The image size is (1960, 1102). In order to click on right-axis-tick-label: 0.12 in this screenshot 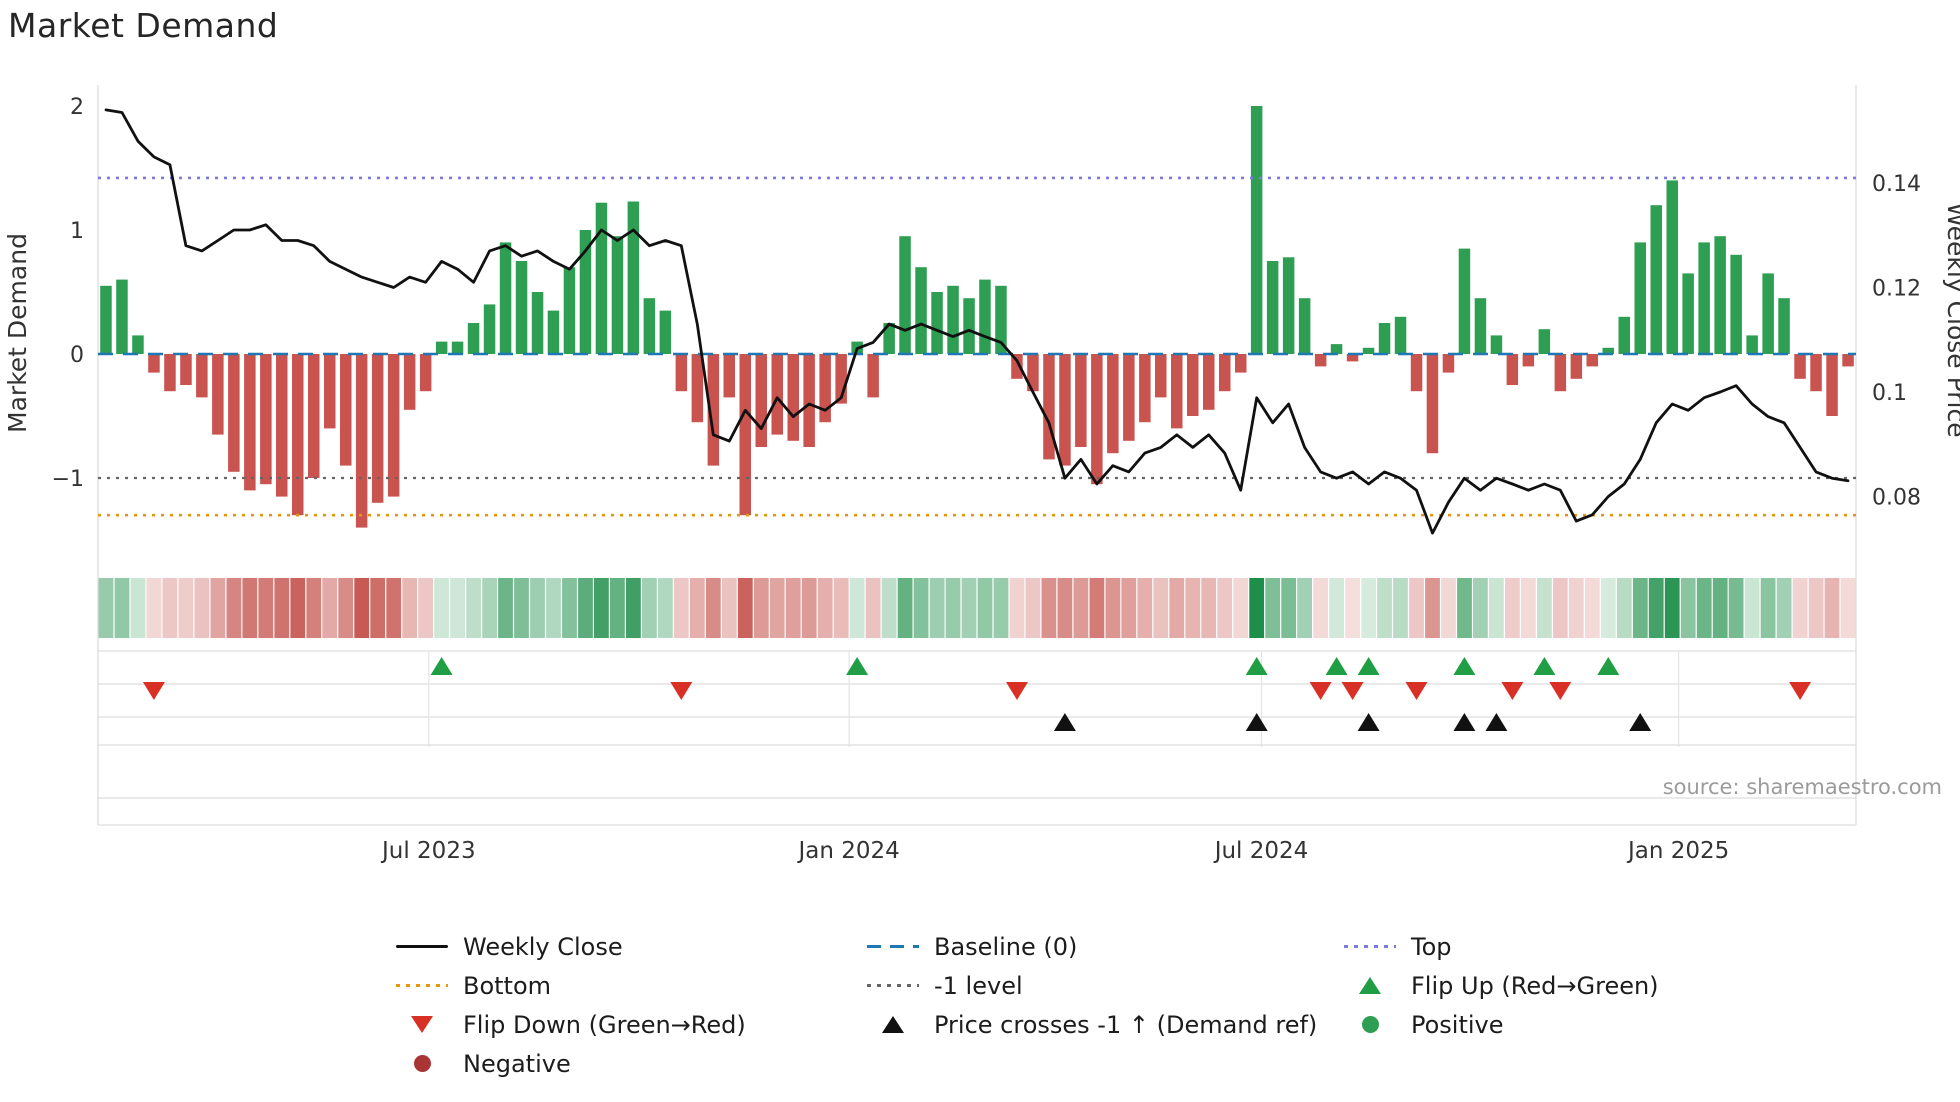, I will do `click(1896, 289)`.